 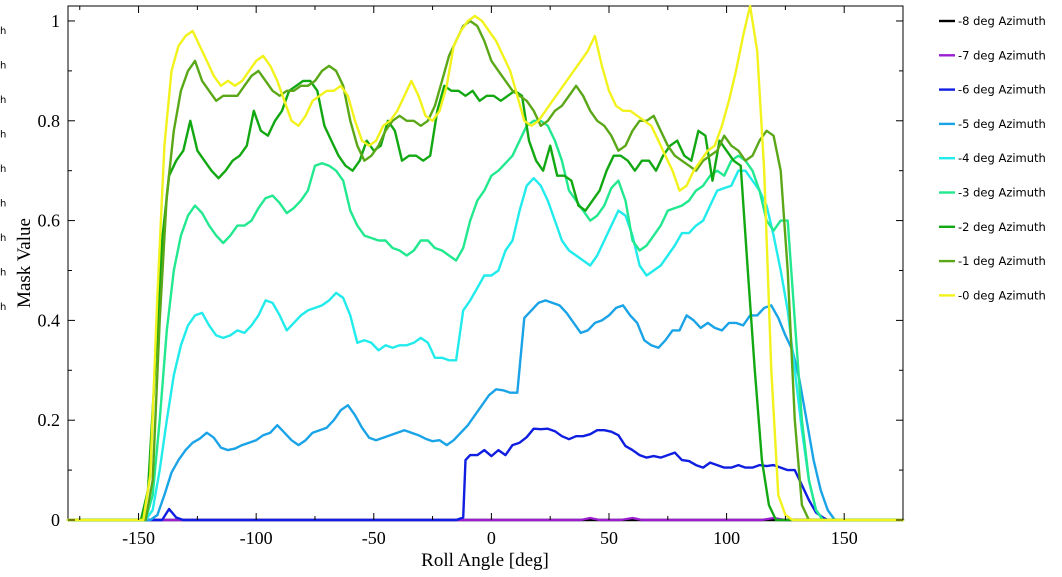 What do you see at coordinates (1002, 158) in the screenshot?
I see `legend-label: -4 deg Azimuth` at bounding box center [1002, 158].